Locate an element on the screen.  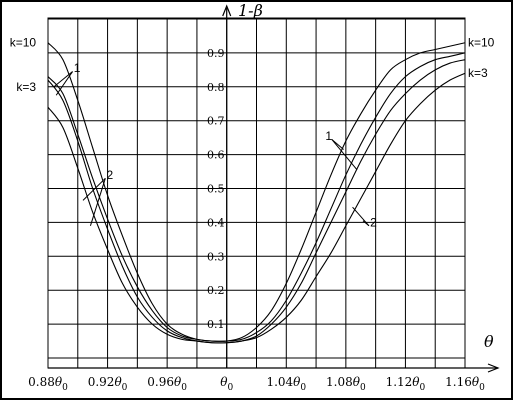
y-tick-label: 0.7 is located at coordinates (216, 121).